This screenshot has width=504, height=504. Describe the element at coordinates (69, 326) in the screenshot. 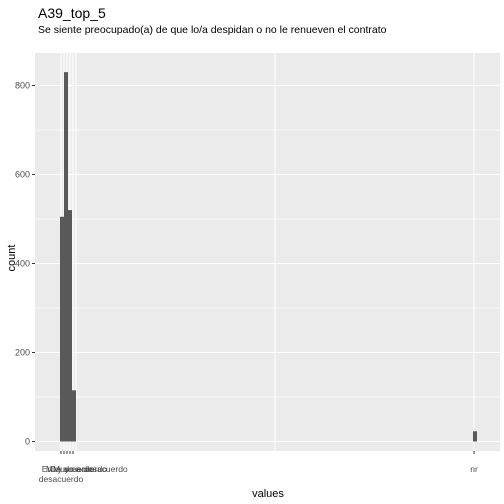

I see `bar-de-acuerdo` at that location.